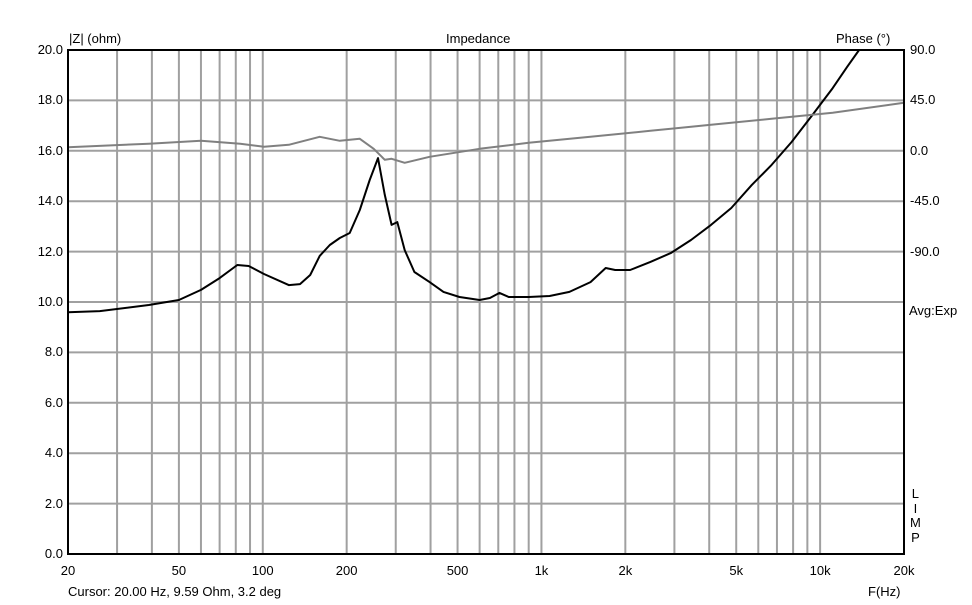 The width and height of the screenshot is (972, 605). I want to click on y-tick-label: 16.0, so click(50, 150).